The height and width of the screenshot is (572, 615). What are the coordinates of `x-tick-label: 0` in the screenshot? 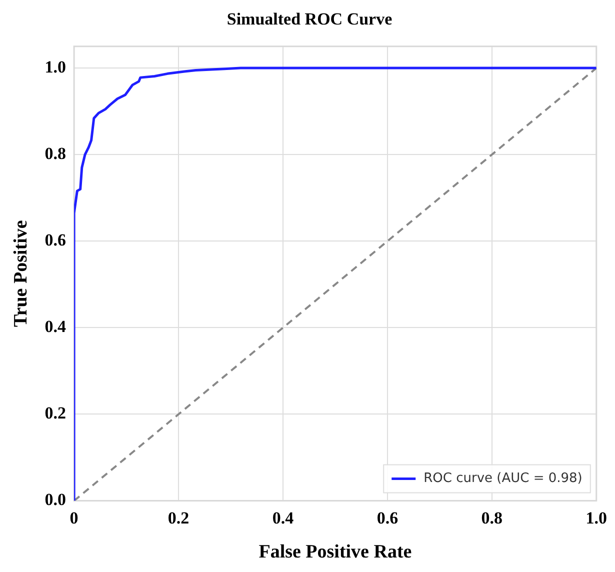 It's located at (74, 518).